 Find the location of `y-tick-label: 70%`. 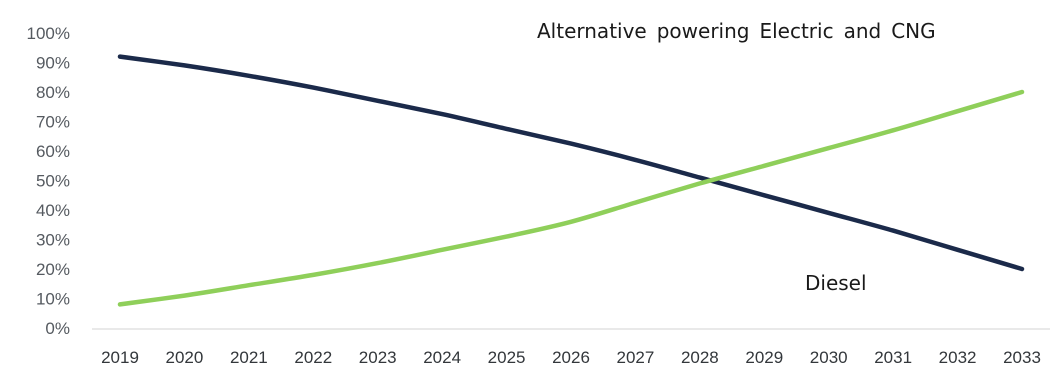

y-tick-label: 70% is located at coordinates (53, 122).